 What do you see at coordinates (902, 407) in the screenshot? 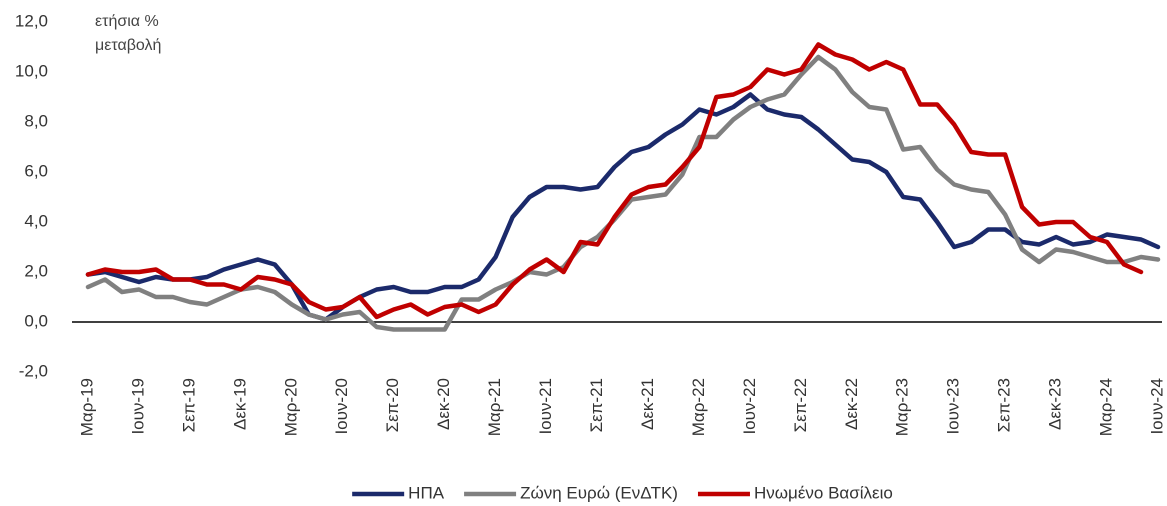
I see `x-tick-label: Μαρ-23` at bounding box center [902, 407].